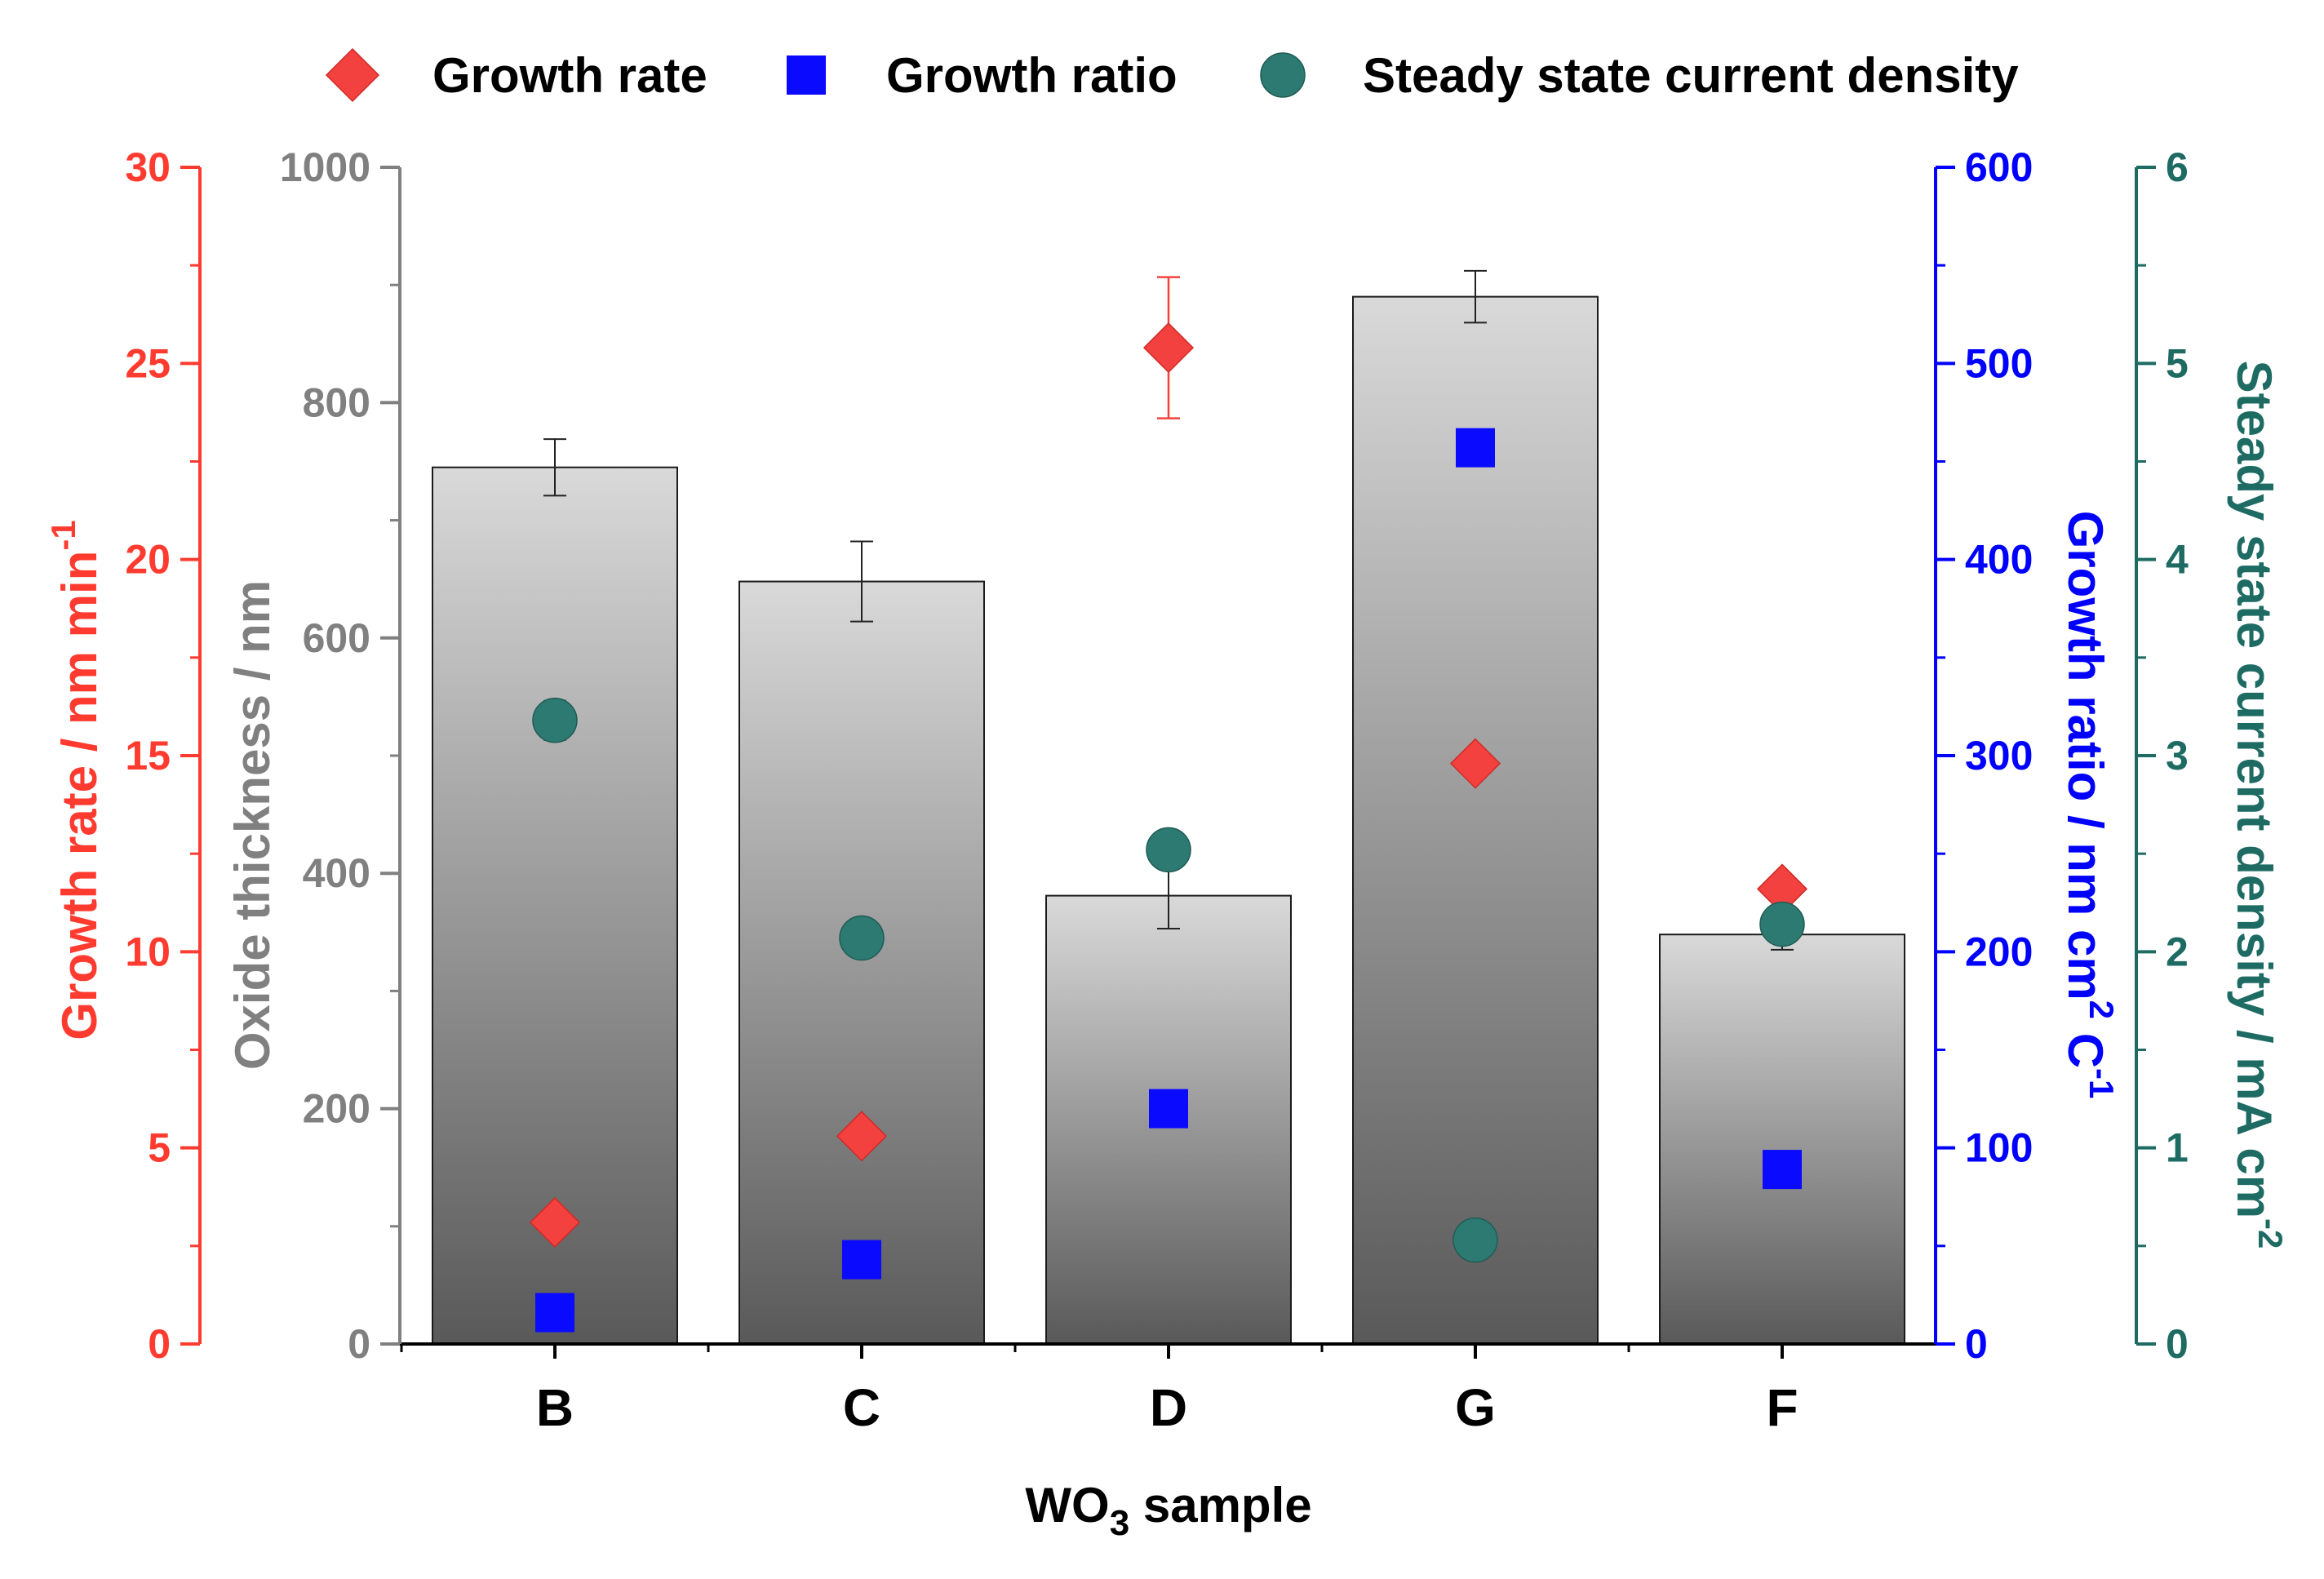 Image resolution: width=2324 pixels, height=1579 pixels. What do you see at coordinates (148, 363) in the screenshot?
I see `tick-label-rate-25: 25` at bounding box center [148, 363].